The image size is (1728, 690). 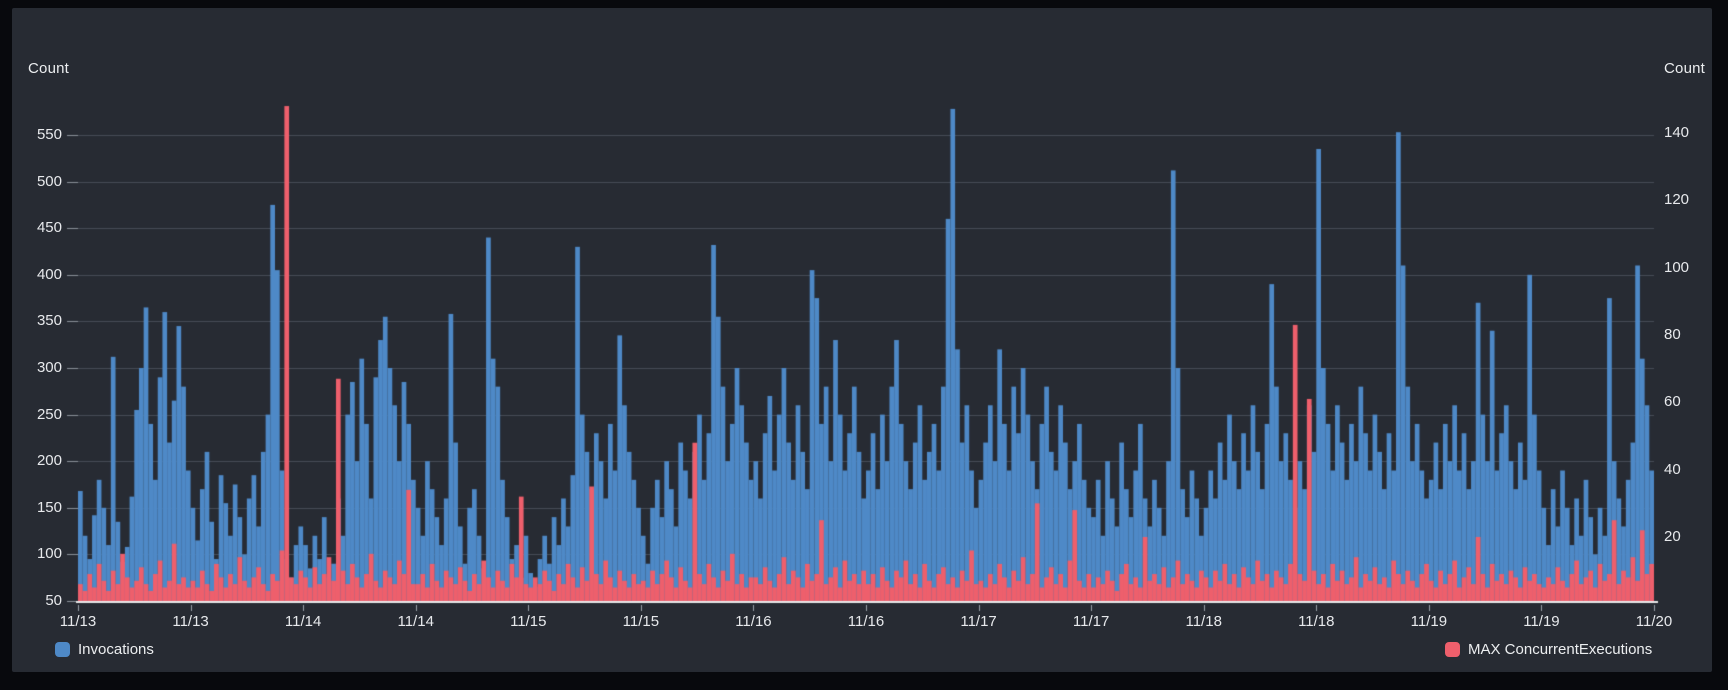 What do you see at coordinates (116, 649) in the screenshot?
I see `legend-label-invocations: Invocations` at bounding box center [116, 649].